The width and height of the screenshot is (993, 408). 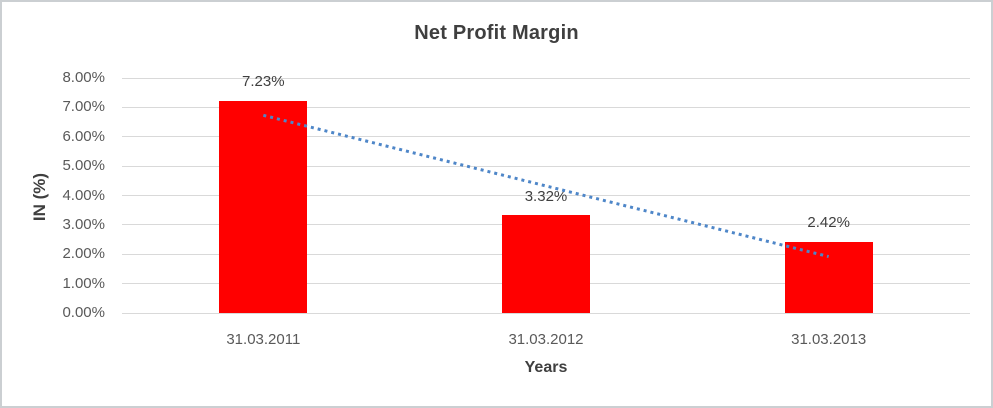 I want to click on y-tick-label: 1.00%, so click(x=83, y=283).